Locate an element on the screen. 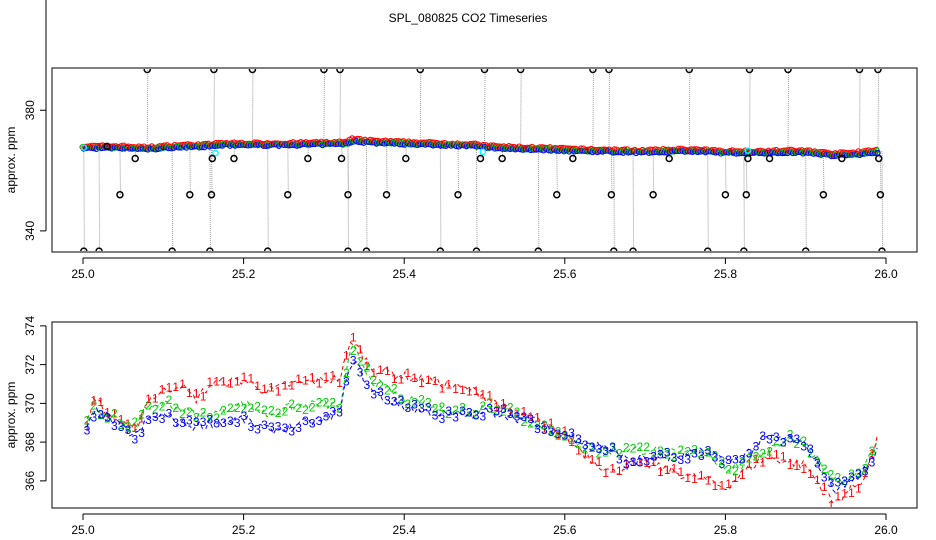 This screenshot has width=936, height=540. figure-title: SPL_080825 CO2 Timeseries is located at coordinates (468, 18).